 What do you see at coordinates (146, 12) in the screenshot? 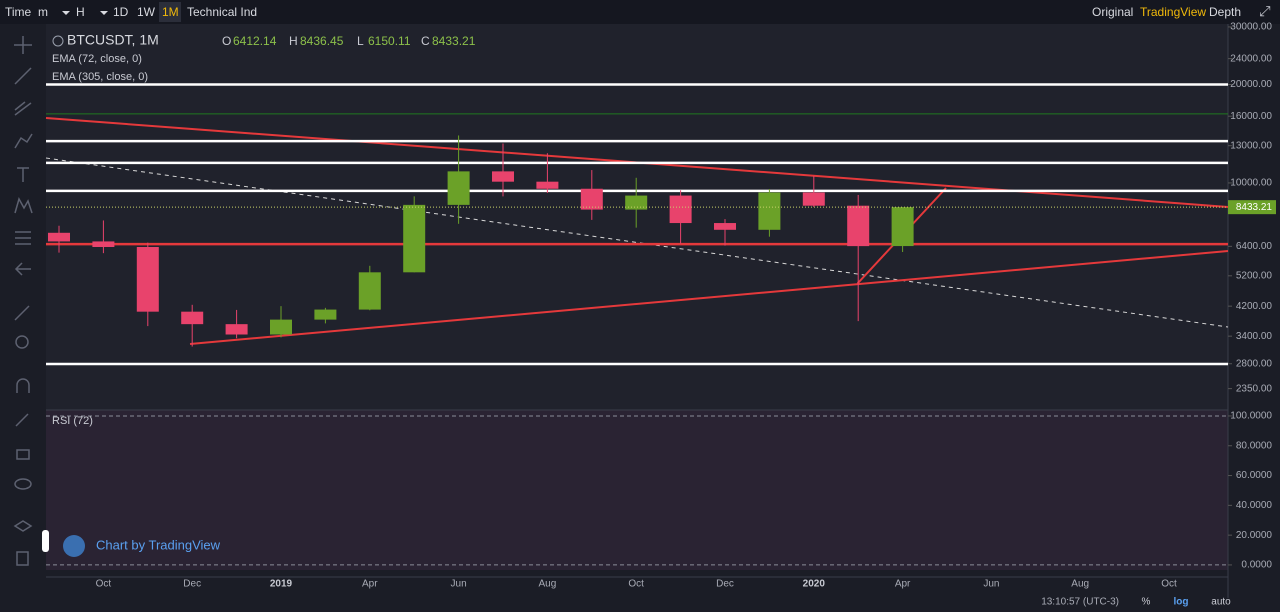
I see `toolbar-button: 1W` at bounding box center [146, 12].